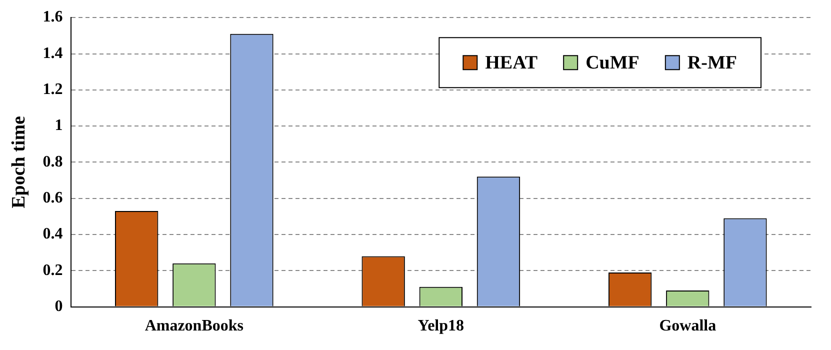 The image size is (831, 350). I want to click on y-tick-label: 1, so click(58, 125).